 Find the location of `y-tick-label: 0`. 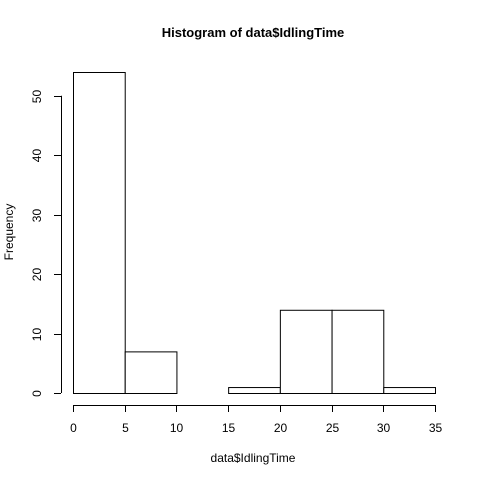

y-tick-label: 0 is located at coordinates (37, 393).